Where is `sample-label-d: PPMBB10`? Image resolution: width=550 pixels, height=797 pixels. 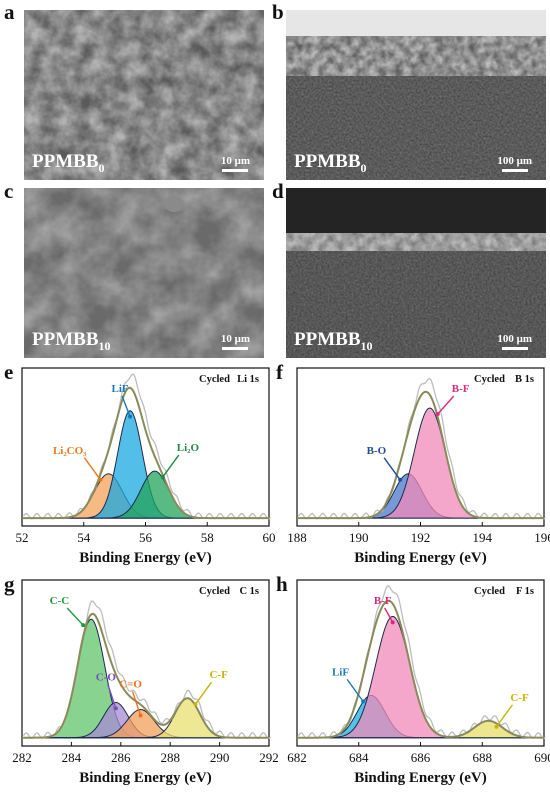
sample-label-d: PPMBB10 is located at coordinates (333, 341).